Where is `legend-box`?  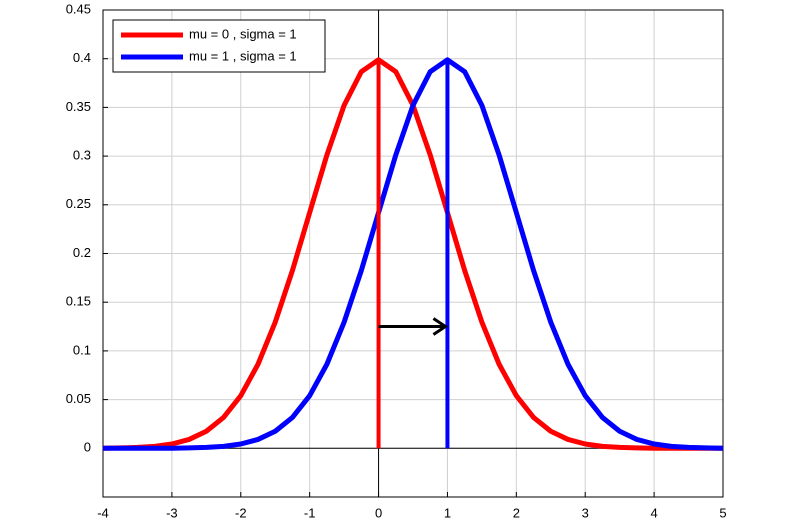 legend-box is located at coordinates (219, 46).